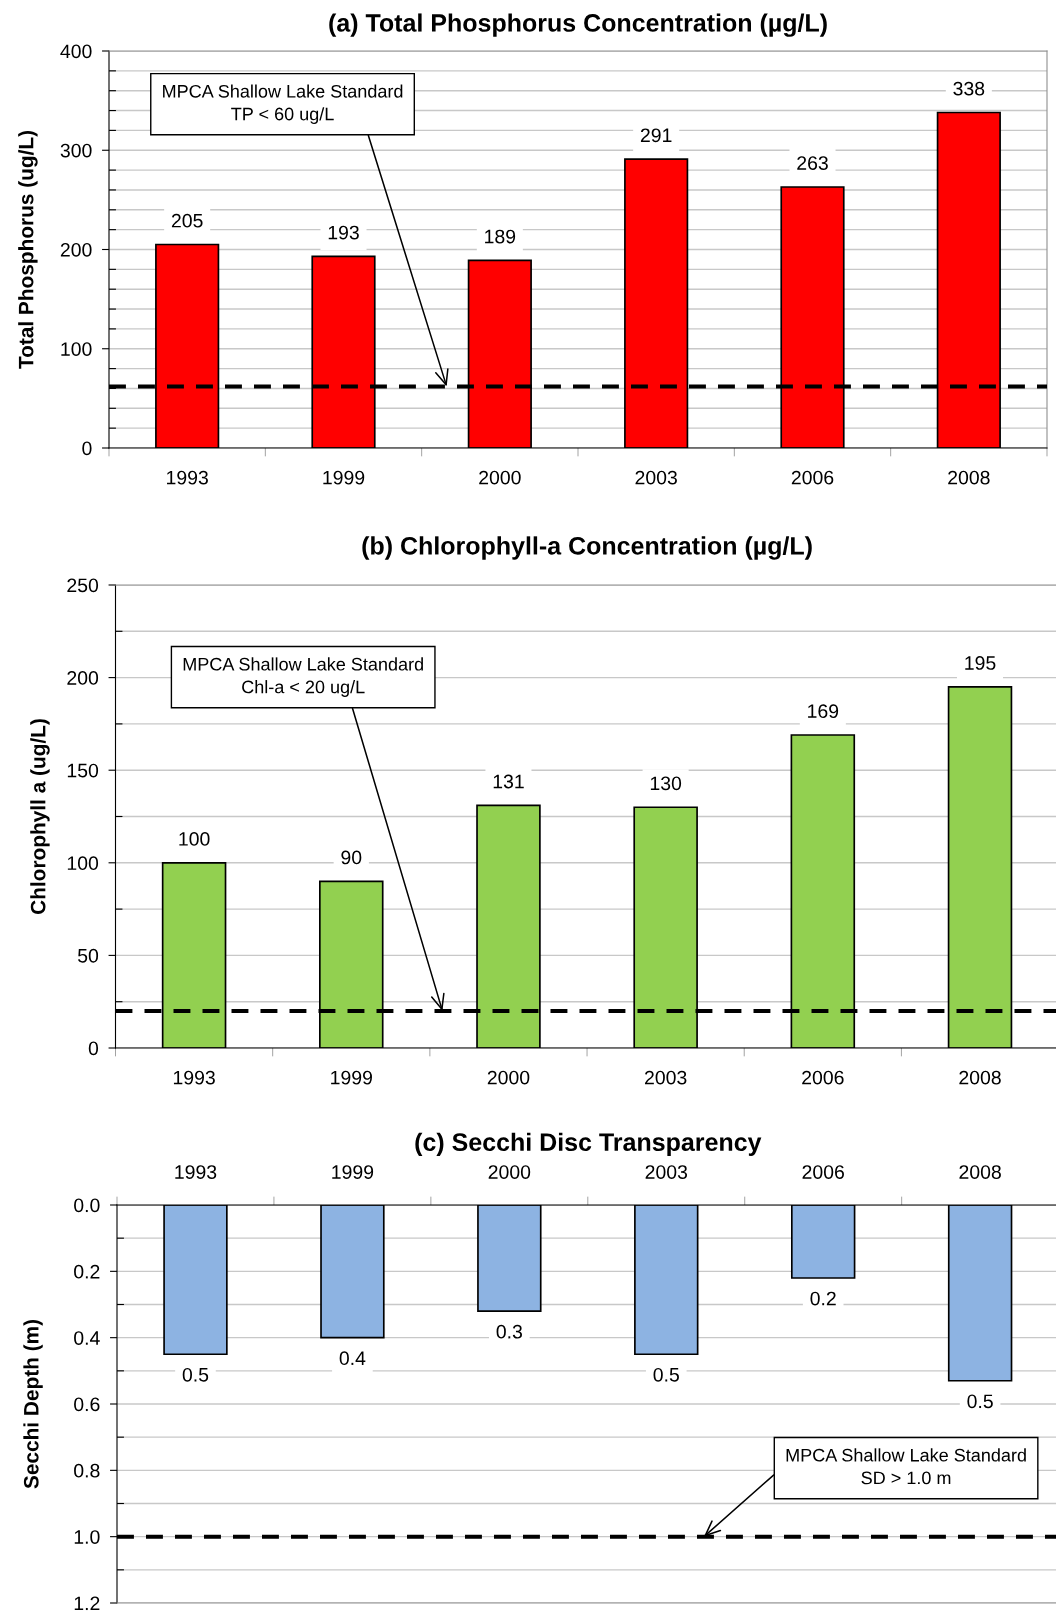  What do you see at coordinates (83, 770) in the screenshot?
I see `y-tick-label: 150` at bounding box center [83, 770].